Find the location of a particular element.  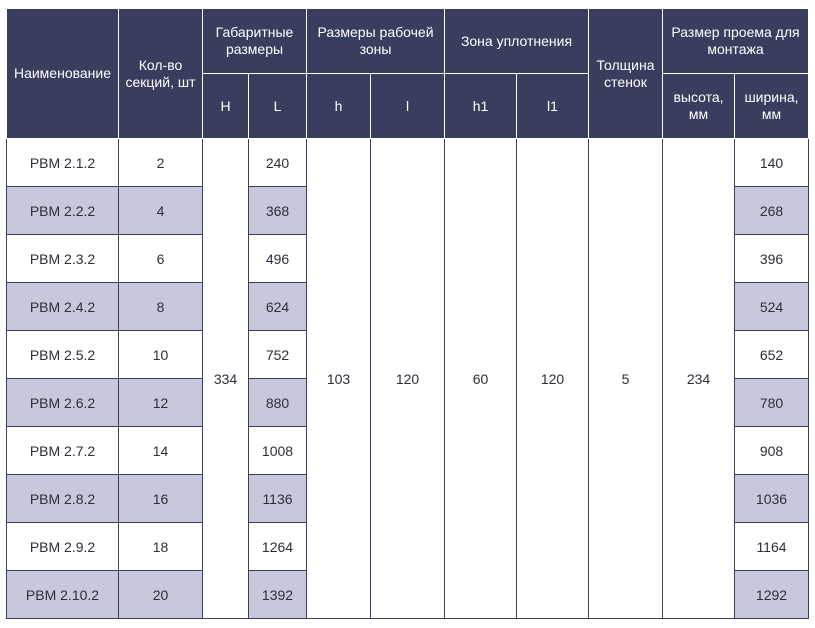

cell-sections: 6 is located at coordinates (160, 258).